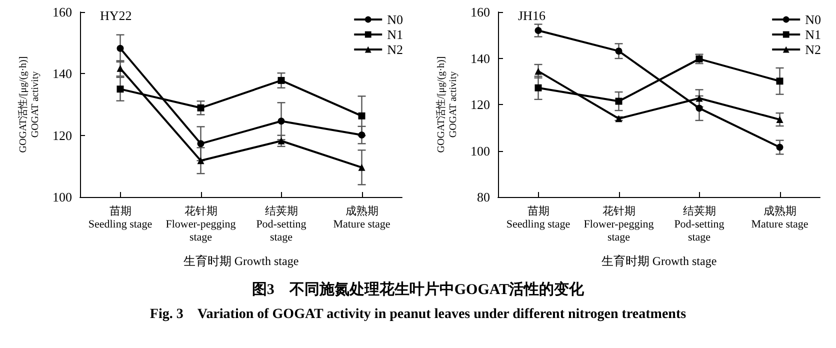  What do you see at coordinates (532, 15) in the screenshot?
I see `chart-title: JH16` at bounding box center [532, 15].